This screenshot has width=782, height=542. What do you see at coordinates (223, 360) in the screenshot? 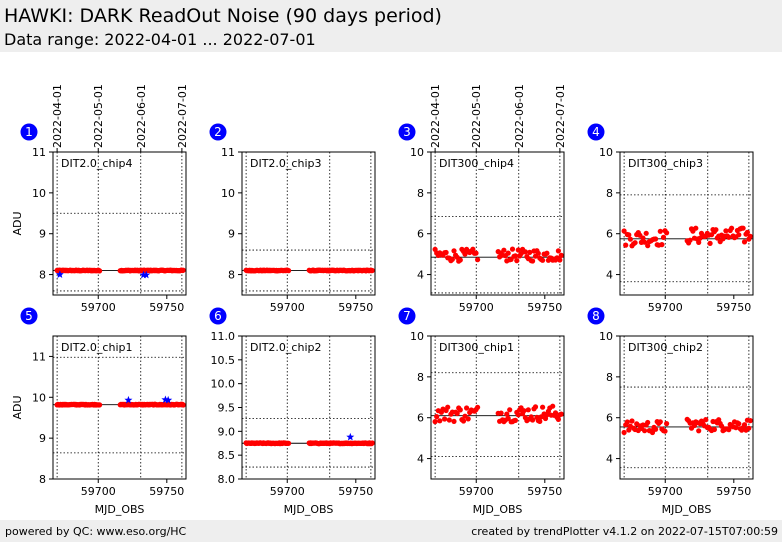
I see `y-tick-label: 10.5` at bounding box center [223, 360].